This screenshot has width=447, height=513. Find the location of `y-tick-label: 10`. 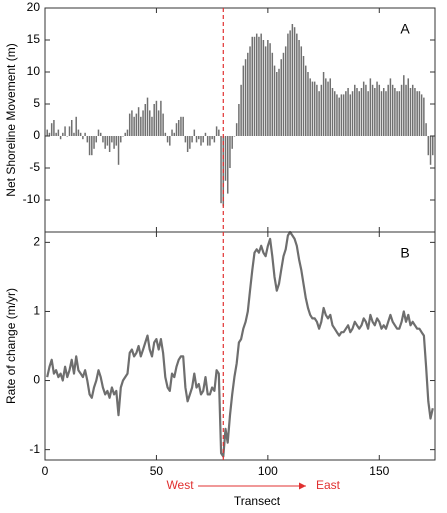

y-tick-label: 10 is located at coordinates (34, 71).